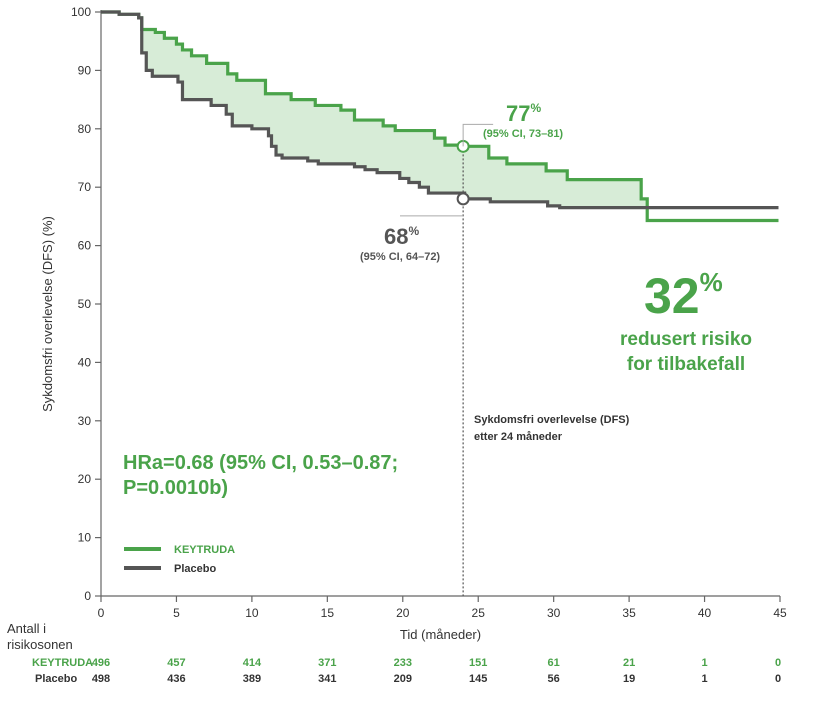  Describe the element at coordinates (778, 679) in the screenshot. I see `risk-value-placebo: 0` at that location.